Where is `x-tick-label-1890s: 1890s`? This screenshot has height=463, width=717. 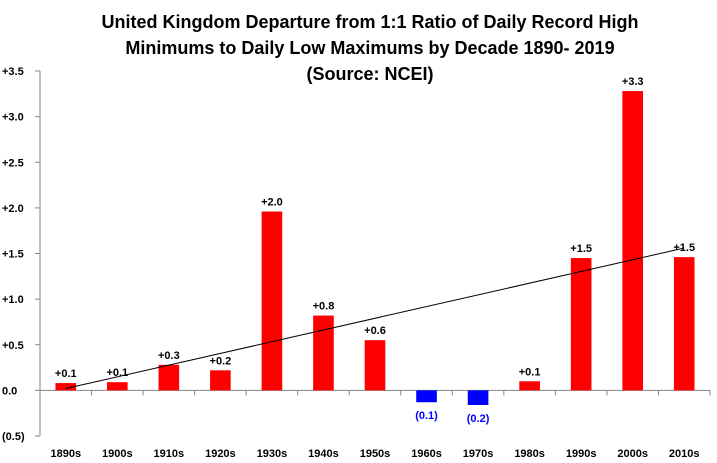
x-tick-label-1890s: 1890s is located at coordinates (65, 454).